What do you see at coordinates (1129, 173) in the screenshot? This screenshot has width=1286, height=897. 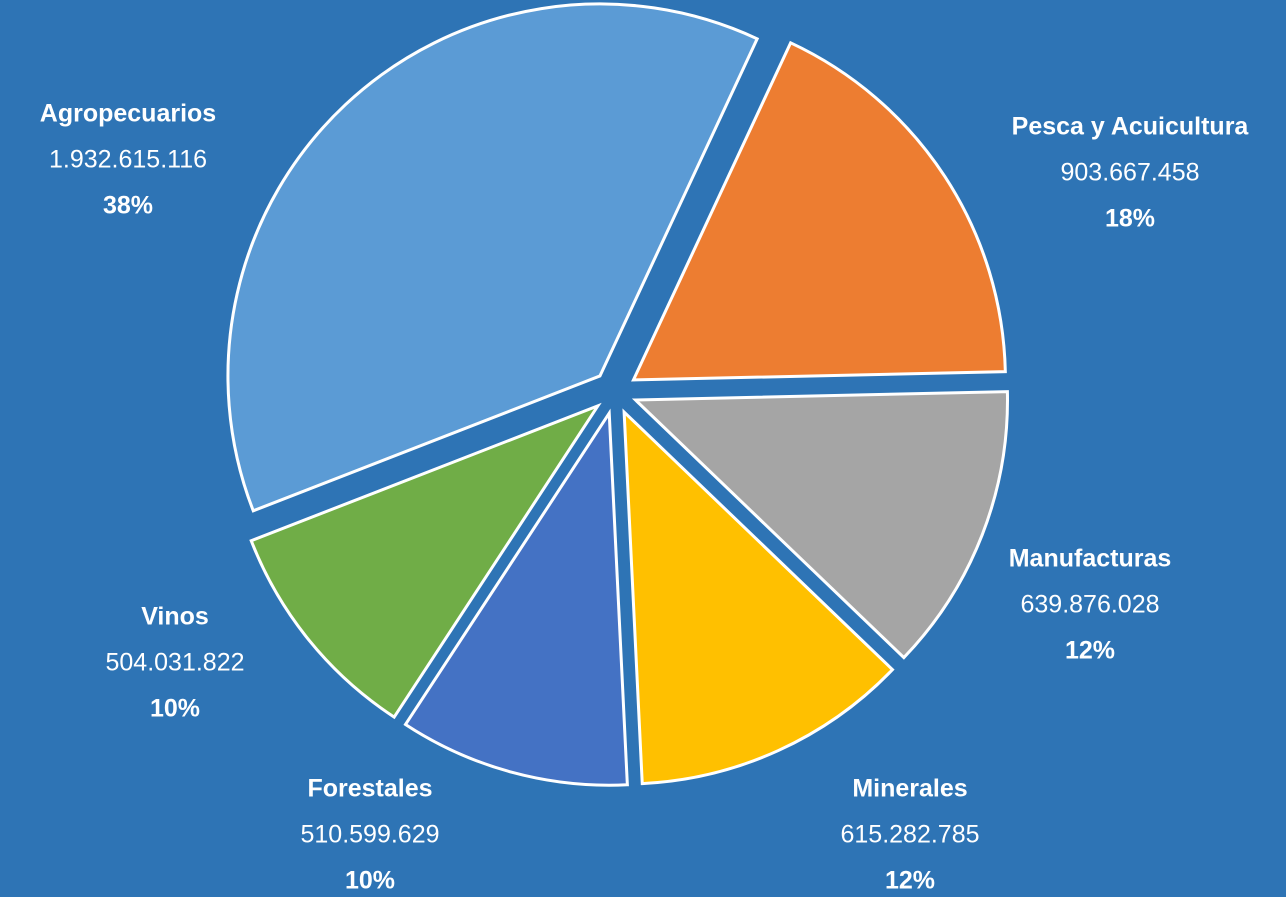 I see `slice-value: 903.667.458` at bounding box center [1129, 173].